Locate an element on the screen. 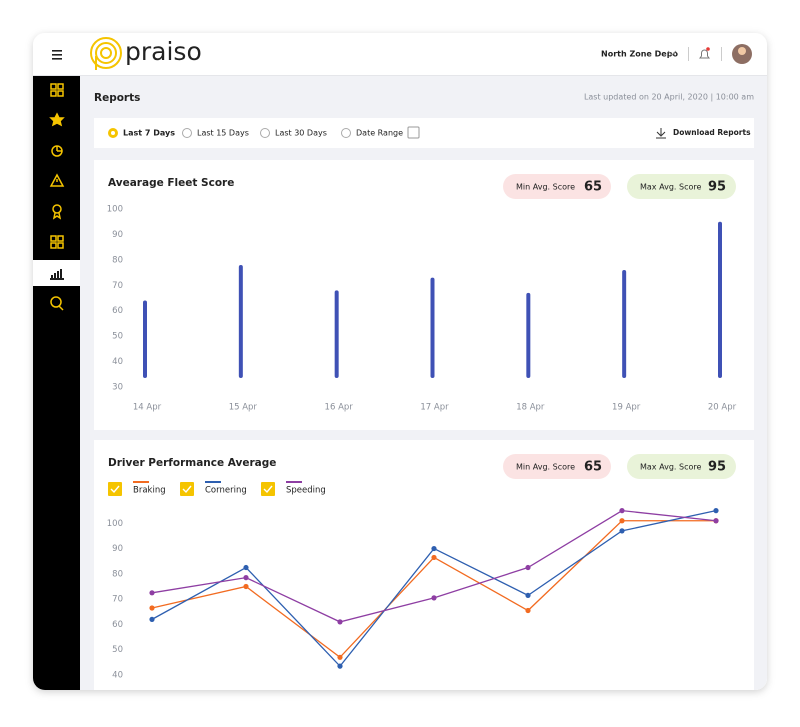 The height and width of the screenshot is (727, 800). x-tick-label: 18 Apr is located at coordinates (530, 408).